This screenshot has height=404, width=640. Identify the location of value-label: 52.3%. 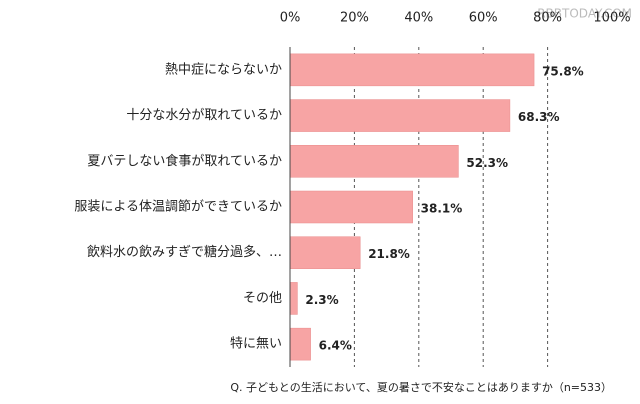
(487, 163).